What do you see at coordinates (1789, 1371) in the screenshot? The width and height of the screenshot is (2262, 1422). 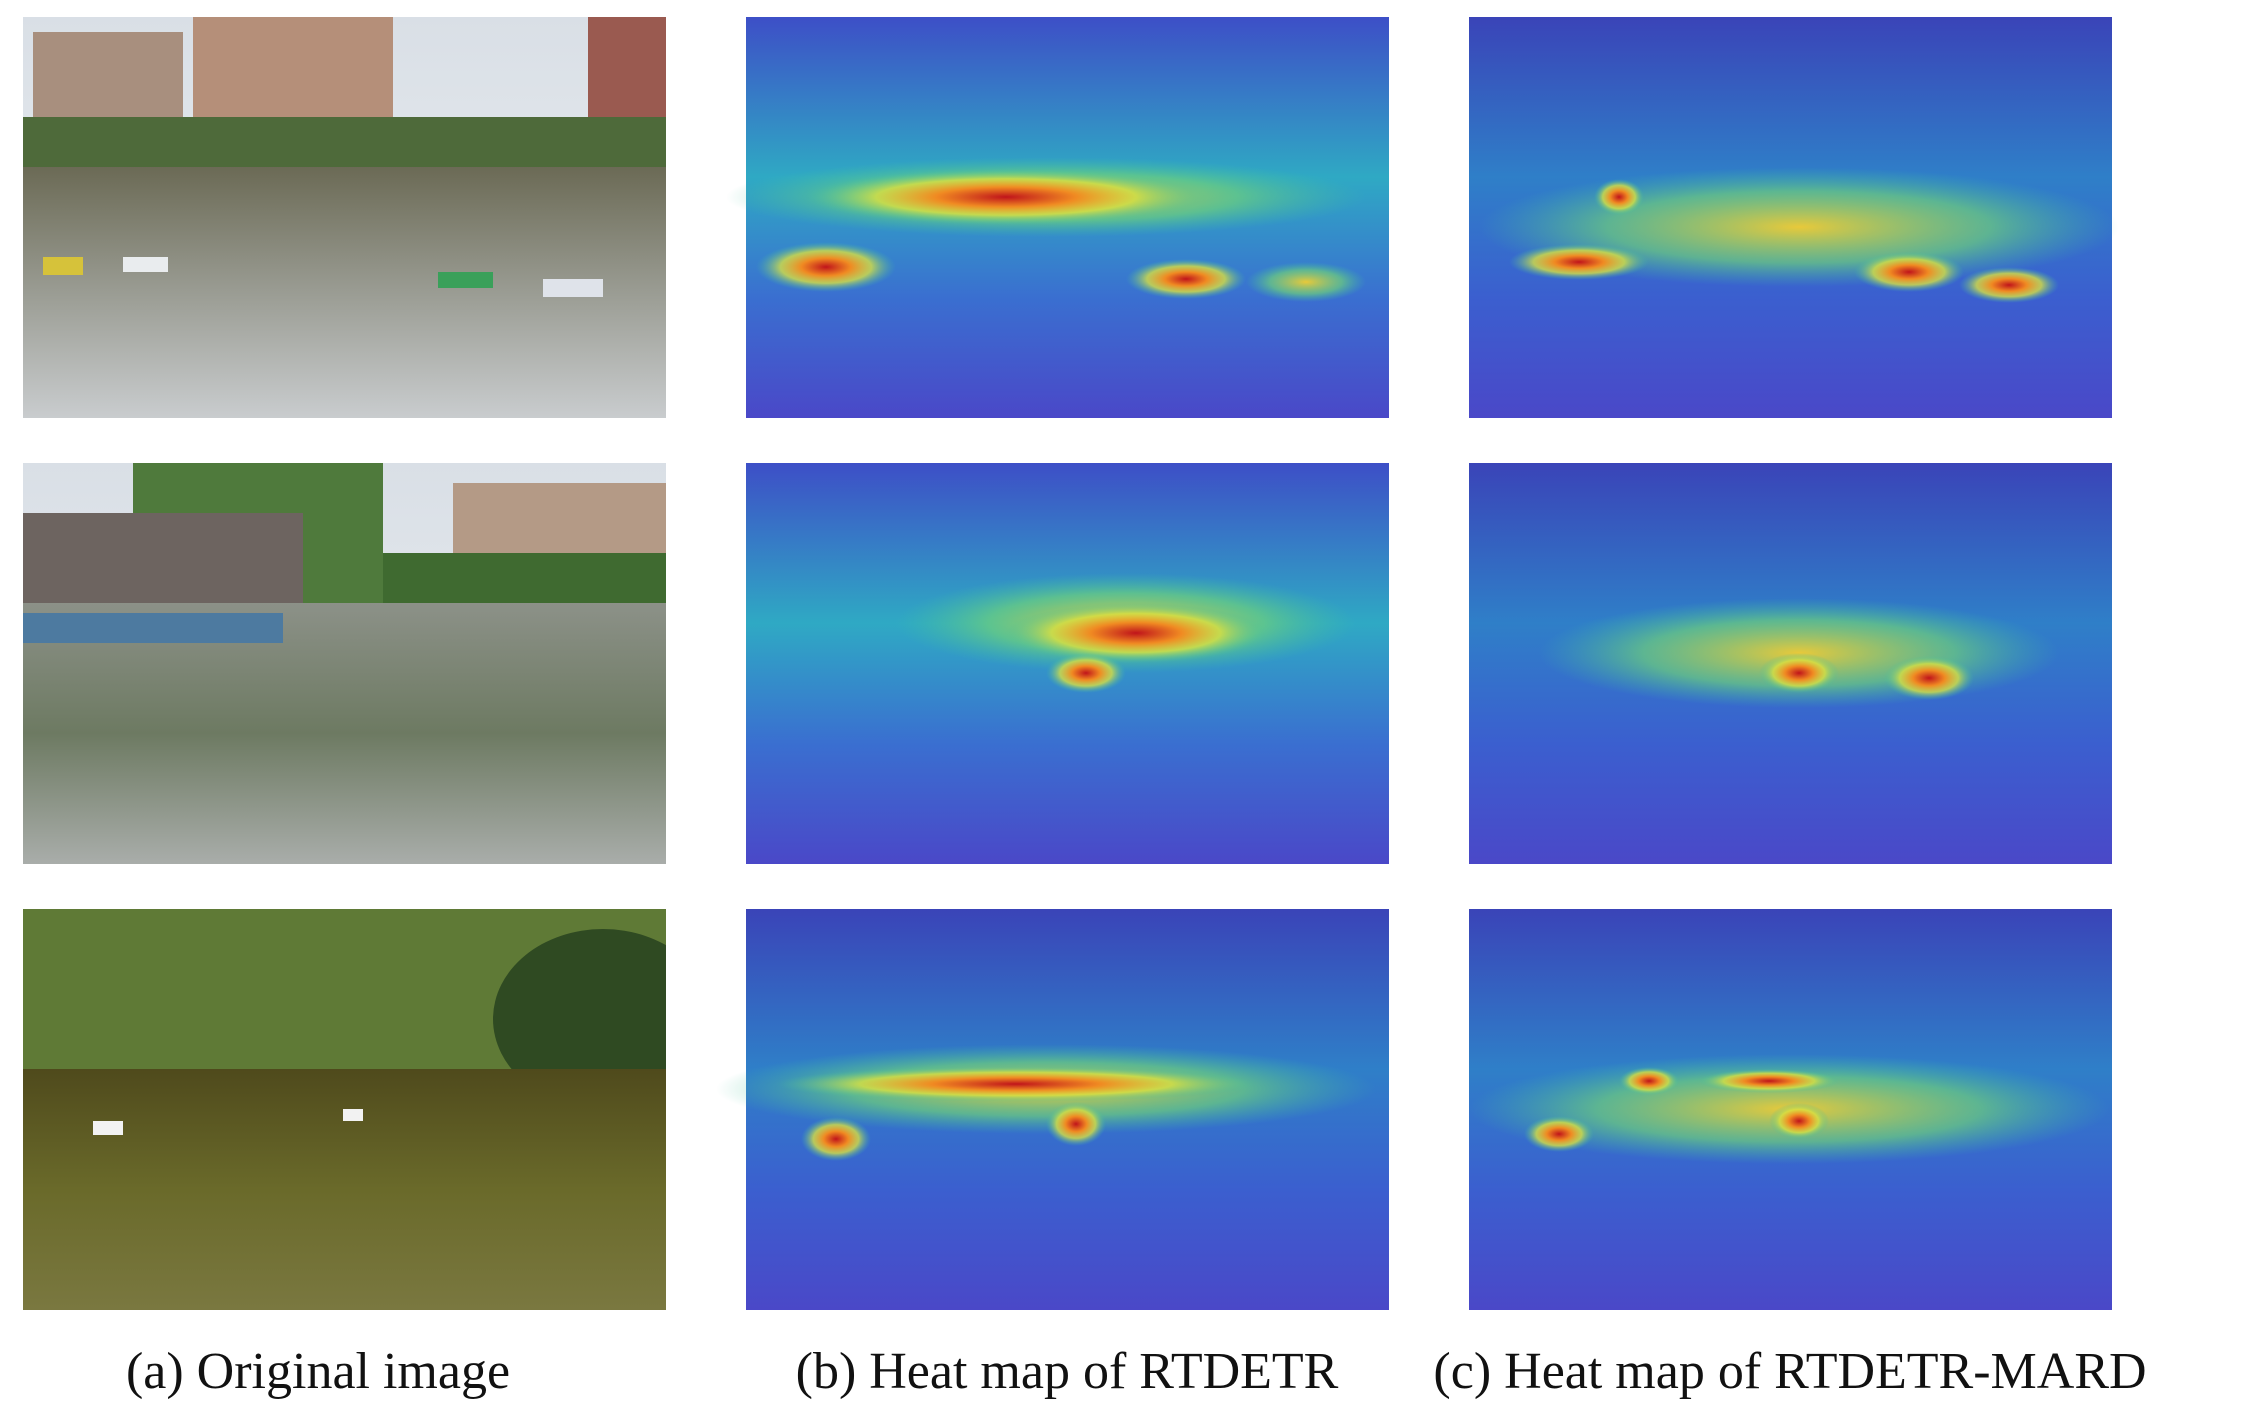 I see `caption: (c) Heat map of RTDETR-MARD` at bounding box center [1789, 1371].